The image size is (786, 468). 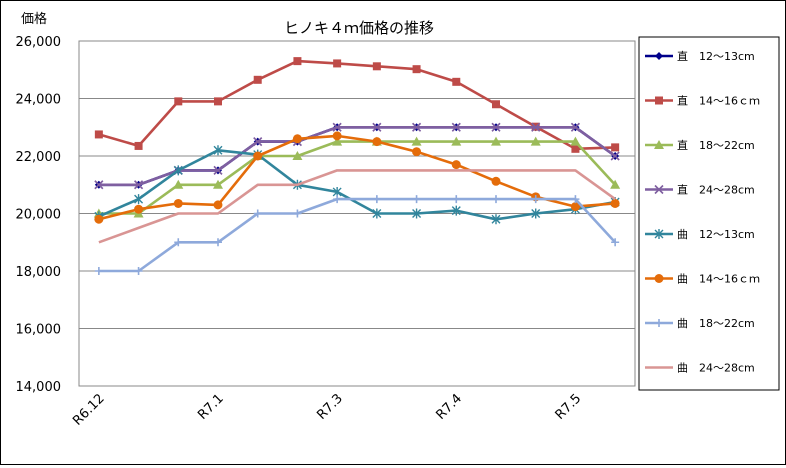 I want to click on legend-item: 曲 24～28cm, so click(x=700, y=368).